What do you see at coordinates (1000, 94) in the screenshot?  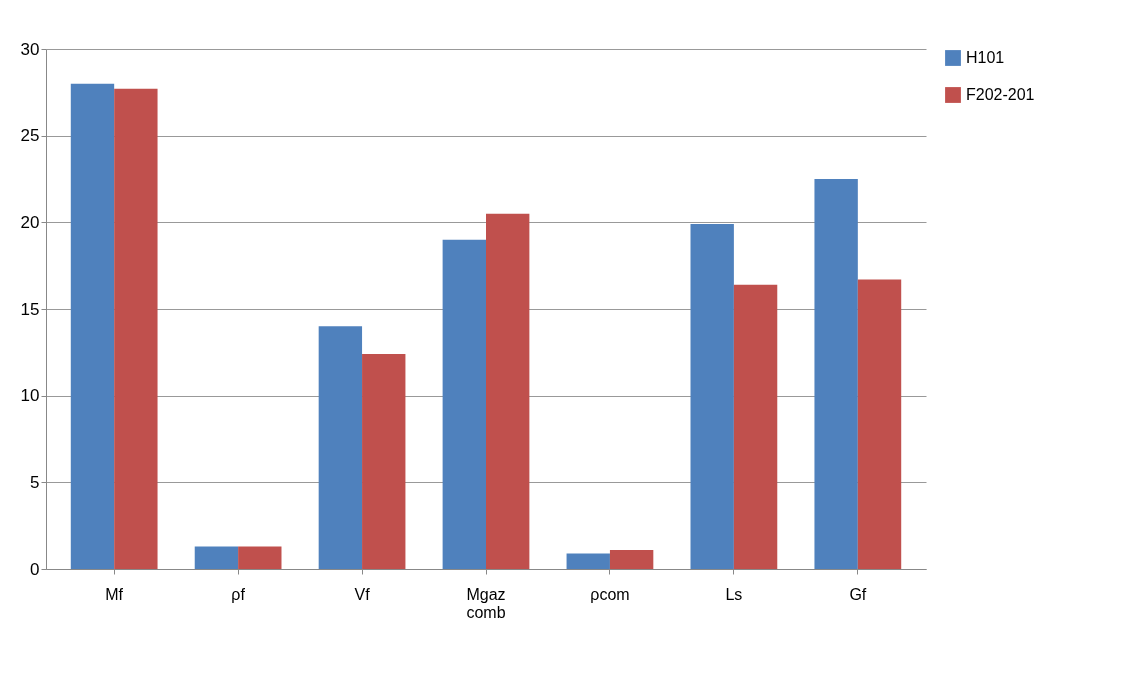 I see `legend-label: F202-201` at bounding box center [1000, 94].